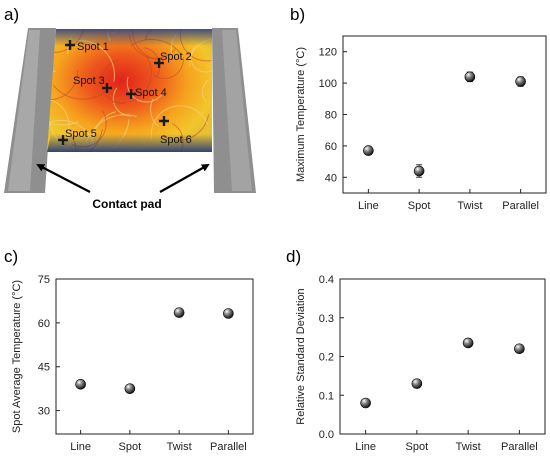  What do you see at coordinates (44, 412) in the screenshot?
I see `y-tick-label: 30` at bounding box center [44, 412].